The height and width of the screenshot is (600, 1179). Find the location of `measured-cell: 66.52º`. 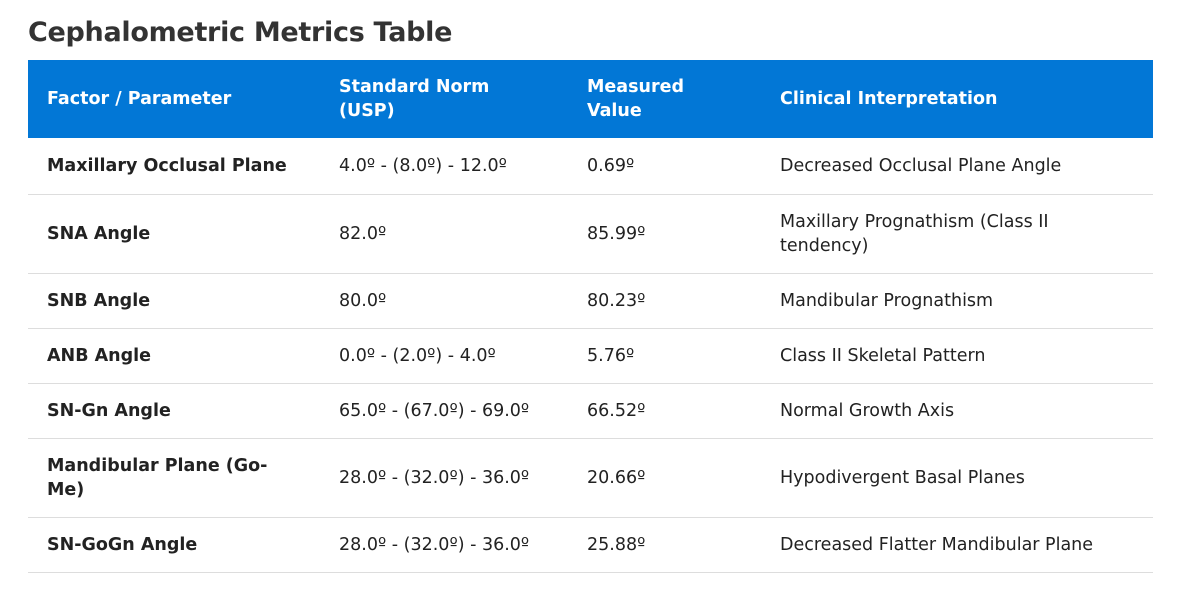

measured-cell: 66.52º is located at coordinates (664, 411).